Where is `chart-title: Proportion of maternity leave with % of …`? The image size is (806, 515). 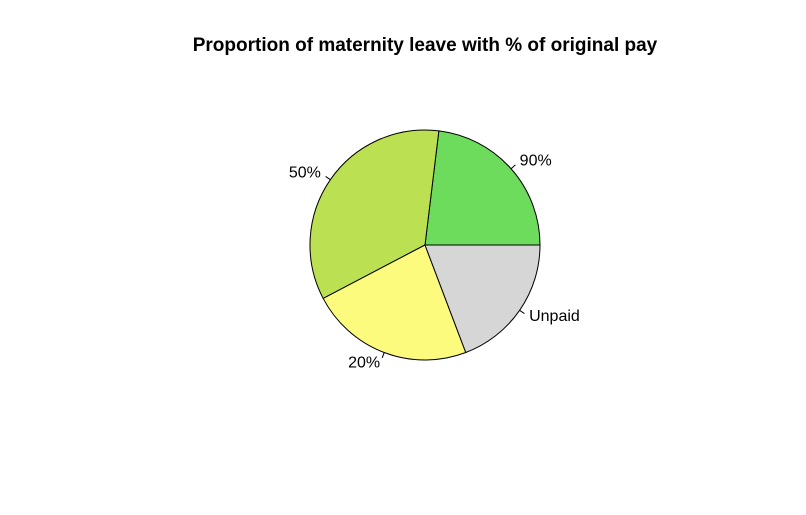
chart-title: Proportion of maternity leave with % of … is located at coordinates (425, 45).